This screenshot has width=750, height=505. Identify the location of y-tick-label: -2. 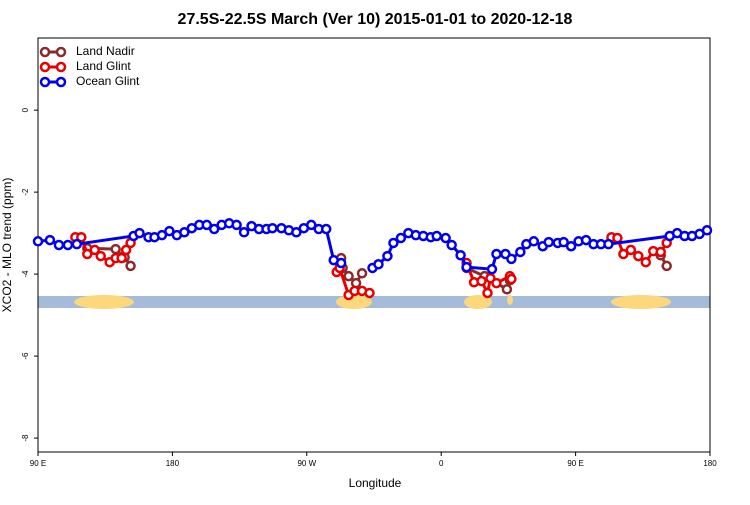
(25, 192).